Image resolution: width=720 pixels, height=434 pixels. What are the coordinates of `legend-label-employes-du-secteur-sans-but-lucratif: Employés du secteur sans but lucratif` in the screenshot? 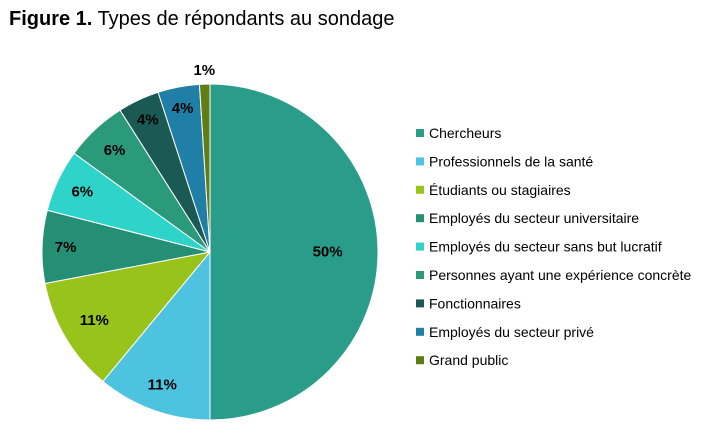 It's located at (545, 247).